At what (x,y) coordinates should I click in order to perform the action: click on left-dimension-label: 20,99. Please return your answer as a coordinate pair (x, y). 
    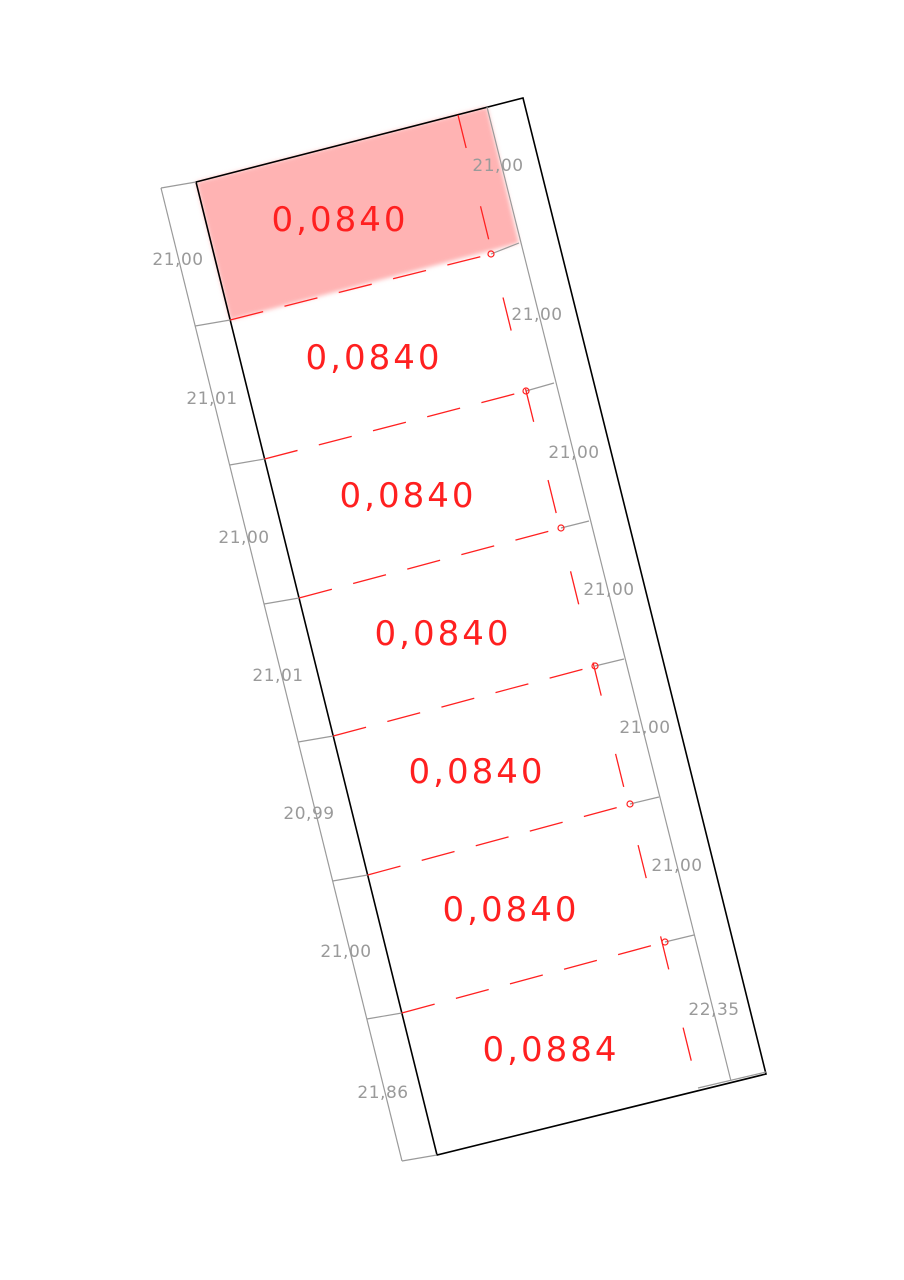
    Looking at the image, I should click on (308, 814).